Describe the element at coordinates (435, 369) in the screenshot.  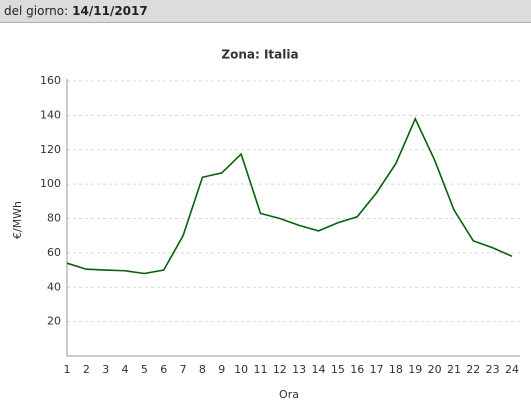
I see `x-tick-label: 20` at that location.